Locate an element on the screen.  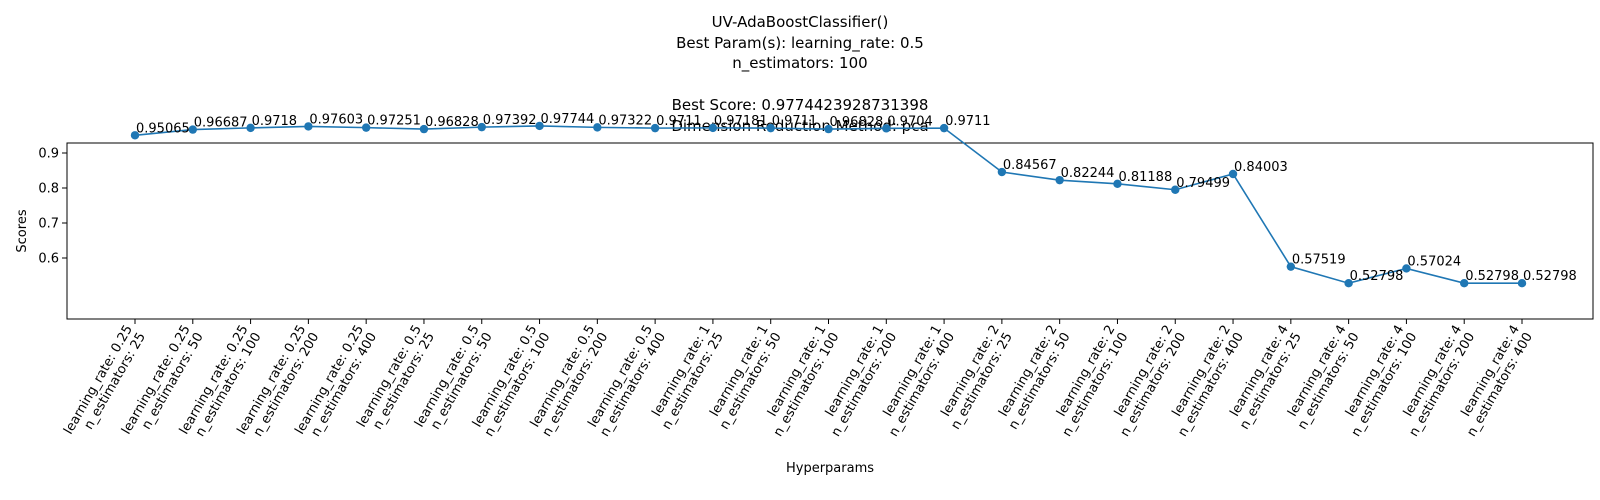
title-line-5: Best Score: 0.9774423928731398 is located at coordinates (800, 104).